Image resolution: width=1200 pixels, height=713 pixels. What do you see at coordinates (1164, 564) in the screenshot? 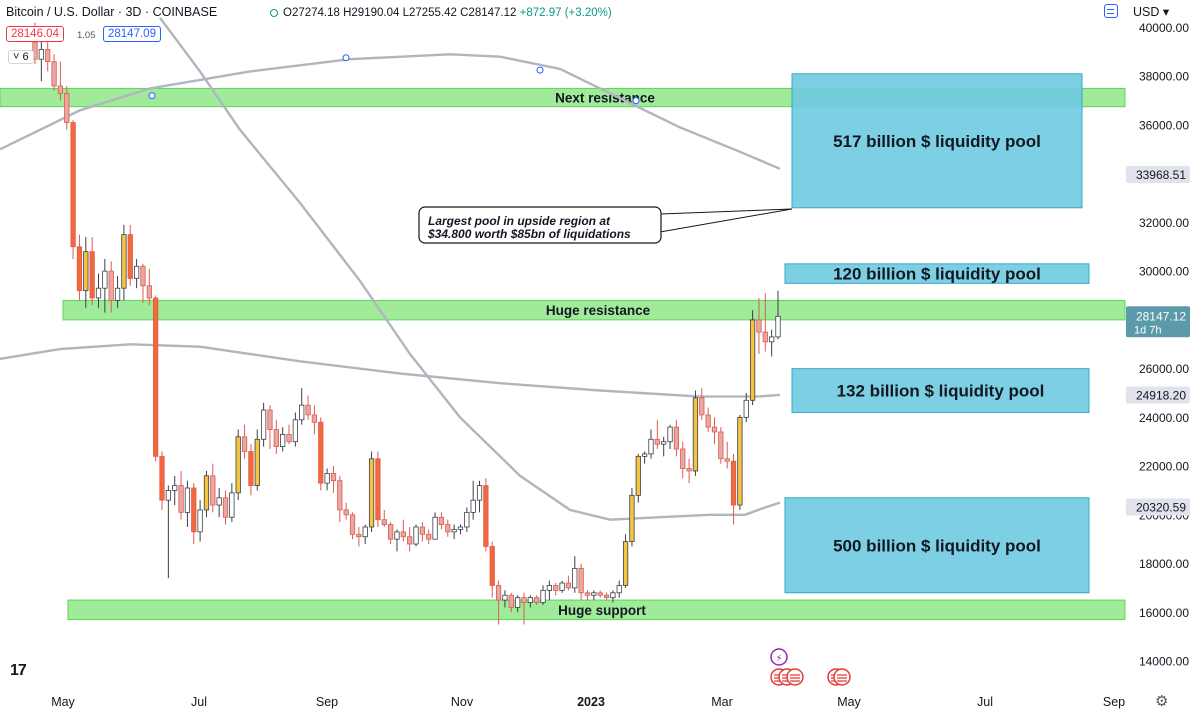
I see `y-tick-label: 18000.00` at bounding box center [1164, 564].